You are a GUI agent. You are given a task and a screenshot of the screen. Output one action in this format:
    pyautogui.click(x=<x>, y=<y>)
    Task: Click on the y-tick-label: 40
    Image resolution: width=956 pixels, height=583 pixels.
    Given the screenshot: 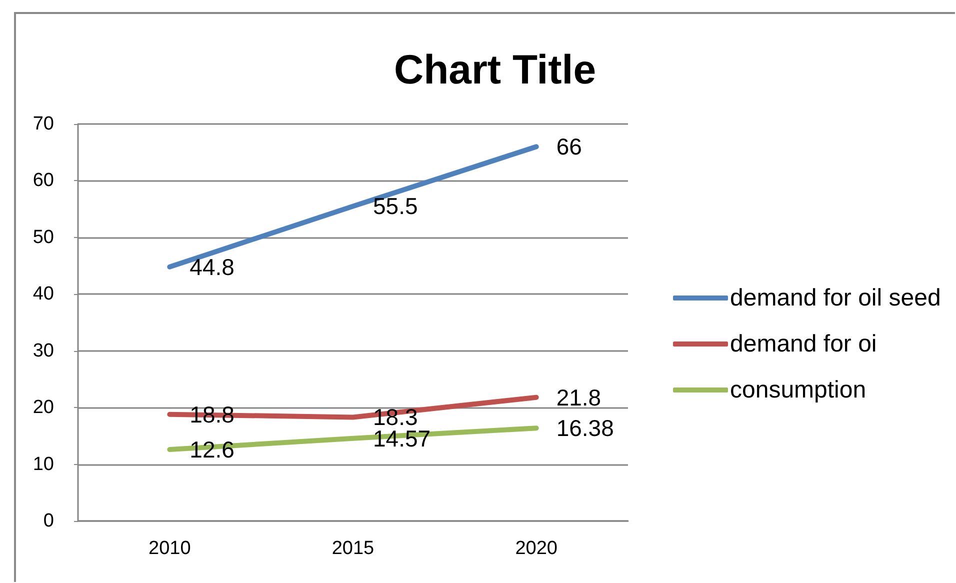 What is the action you would take?
    pyautogui.click(x=43, y=294)
    